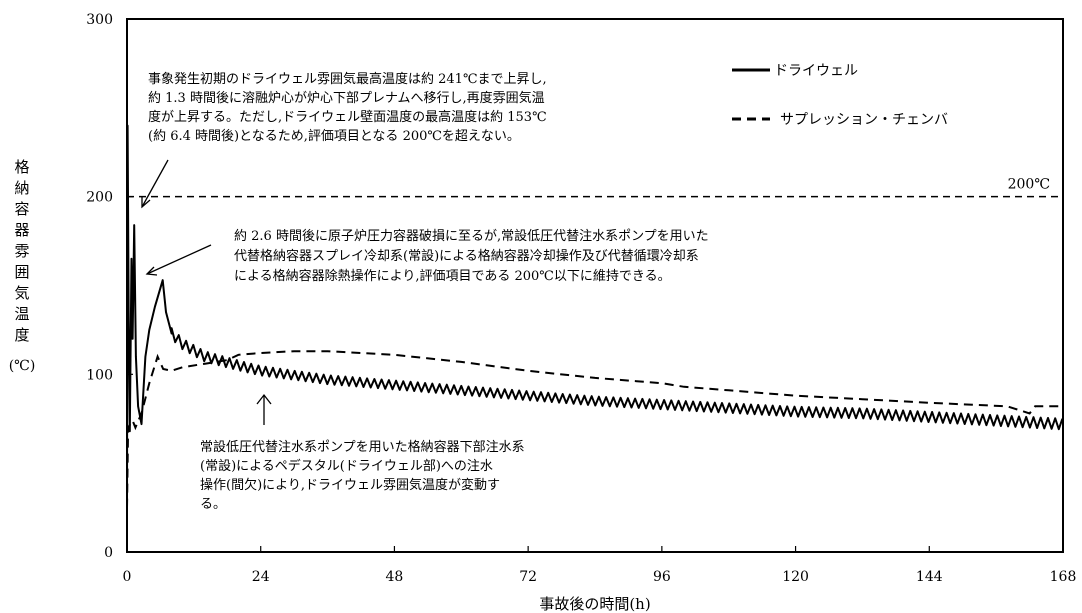 The image size is (1082, 613). What do you see at coordinates (466, 256) in the screenshot?
I see `annotation-2-line: 代替格納容器スプレイ冷却系(常設)による格納容器冷却操作及び代替循環冷却系` at bounding box center [466, 256].